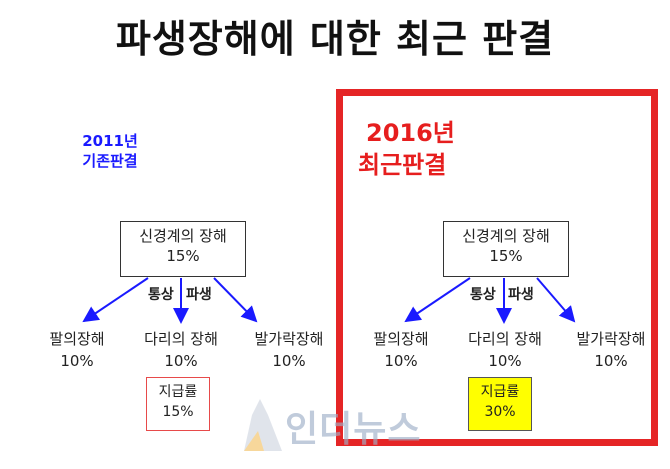  What do you see at coordinates (335, 39) in the screenshot?
I see `page-title: 파생장해에 대한 최근 판결` at bounding box center [335, 39].